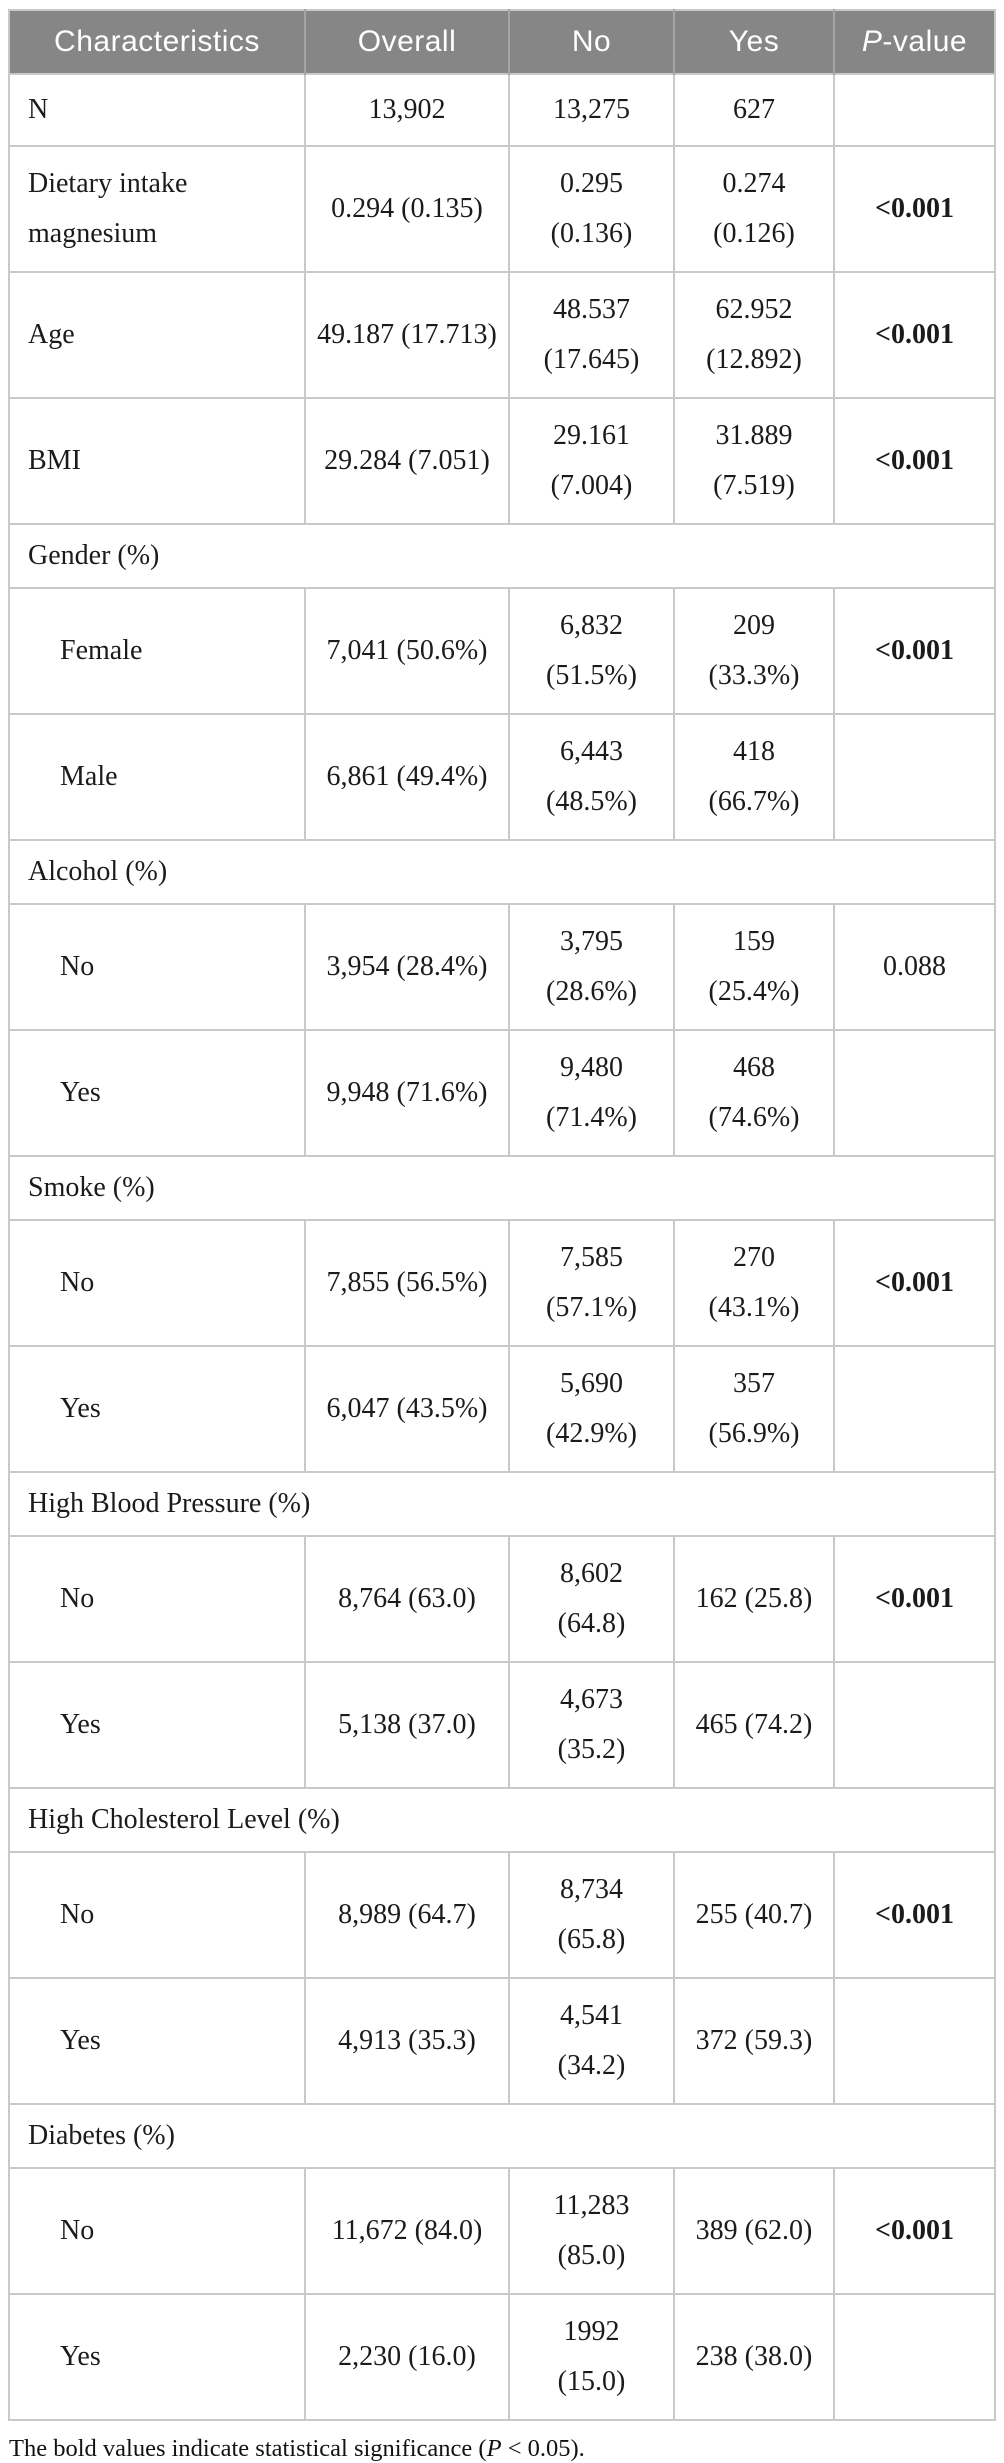 The height and width of the screenshot is (2463, 1004). Describe the element at coordinates (407, 461) in the screenshot. I see `overall-value: 29.284 (7.051)` at that location.